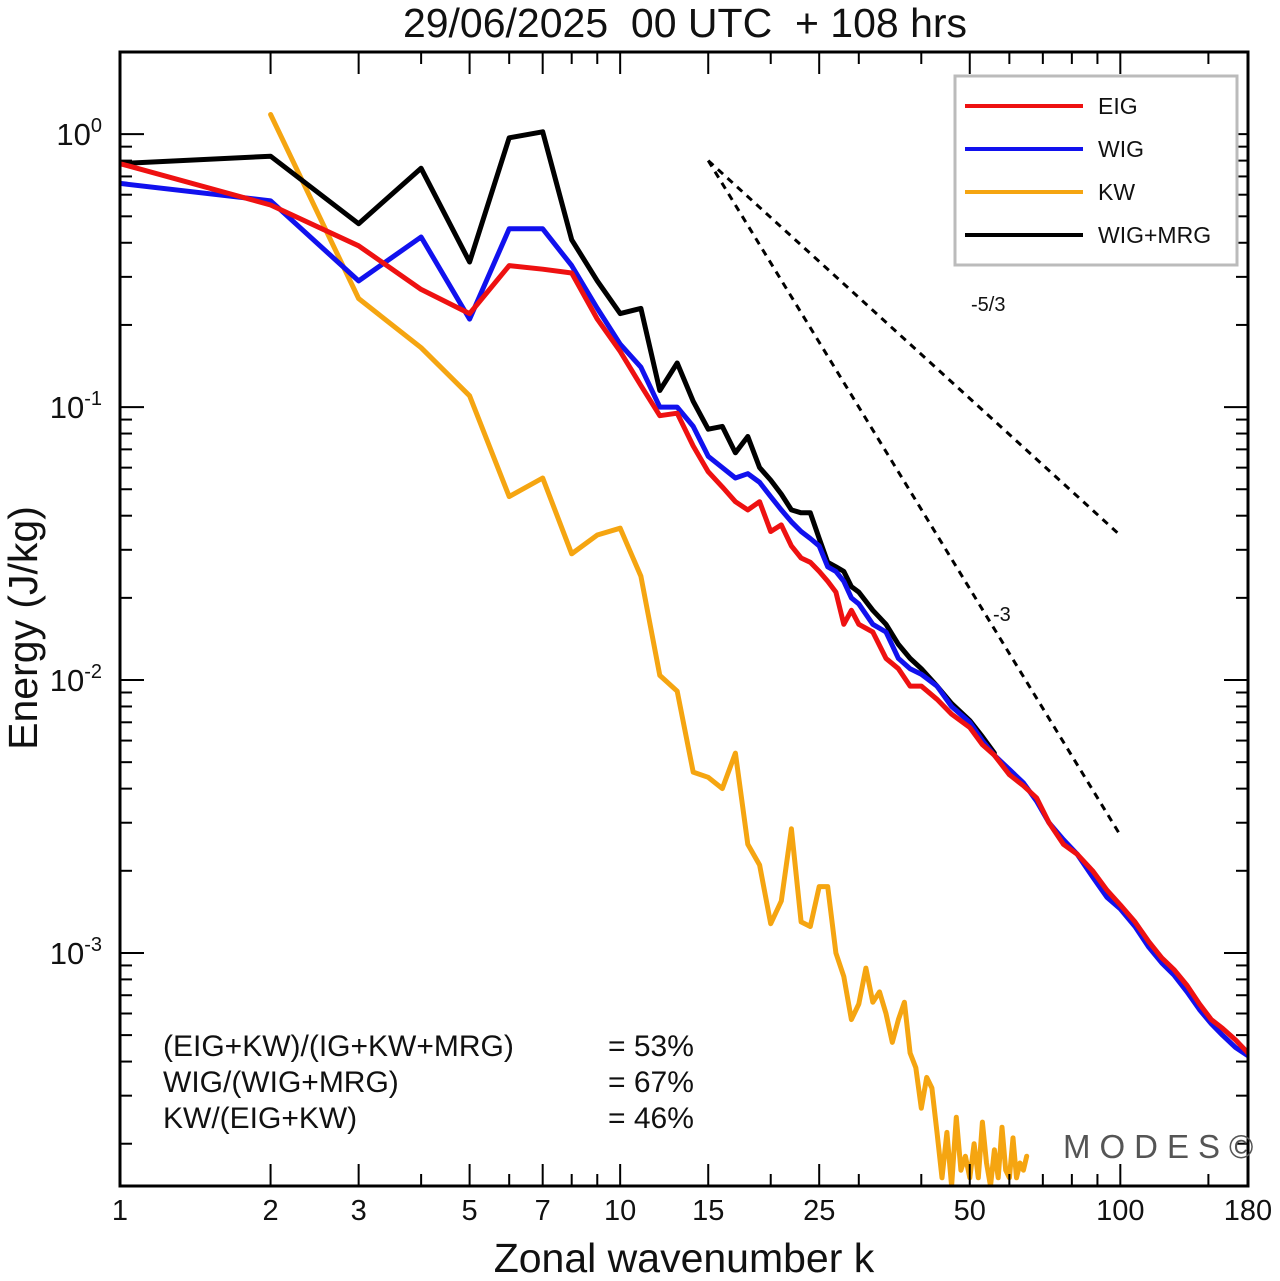 This screenshot has height=1281, width=1280. I want to click on legend-label: WIG+MRG, so click(1154, 235).